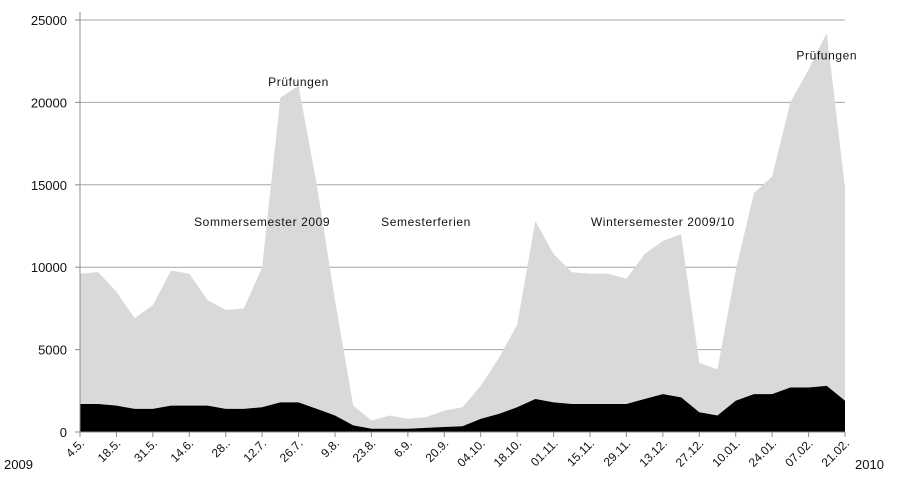 The height and width of the screenshot is (499, 897). Describe the element at coordinates (18, 464) in the screenshot. I see `x-start-label: 2009` at that location.